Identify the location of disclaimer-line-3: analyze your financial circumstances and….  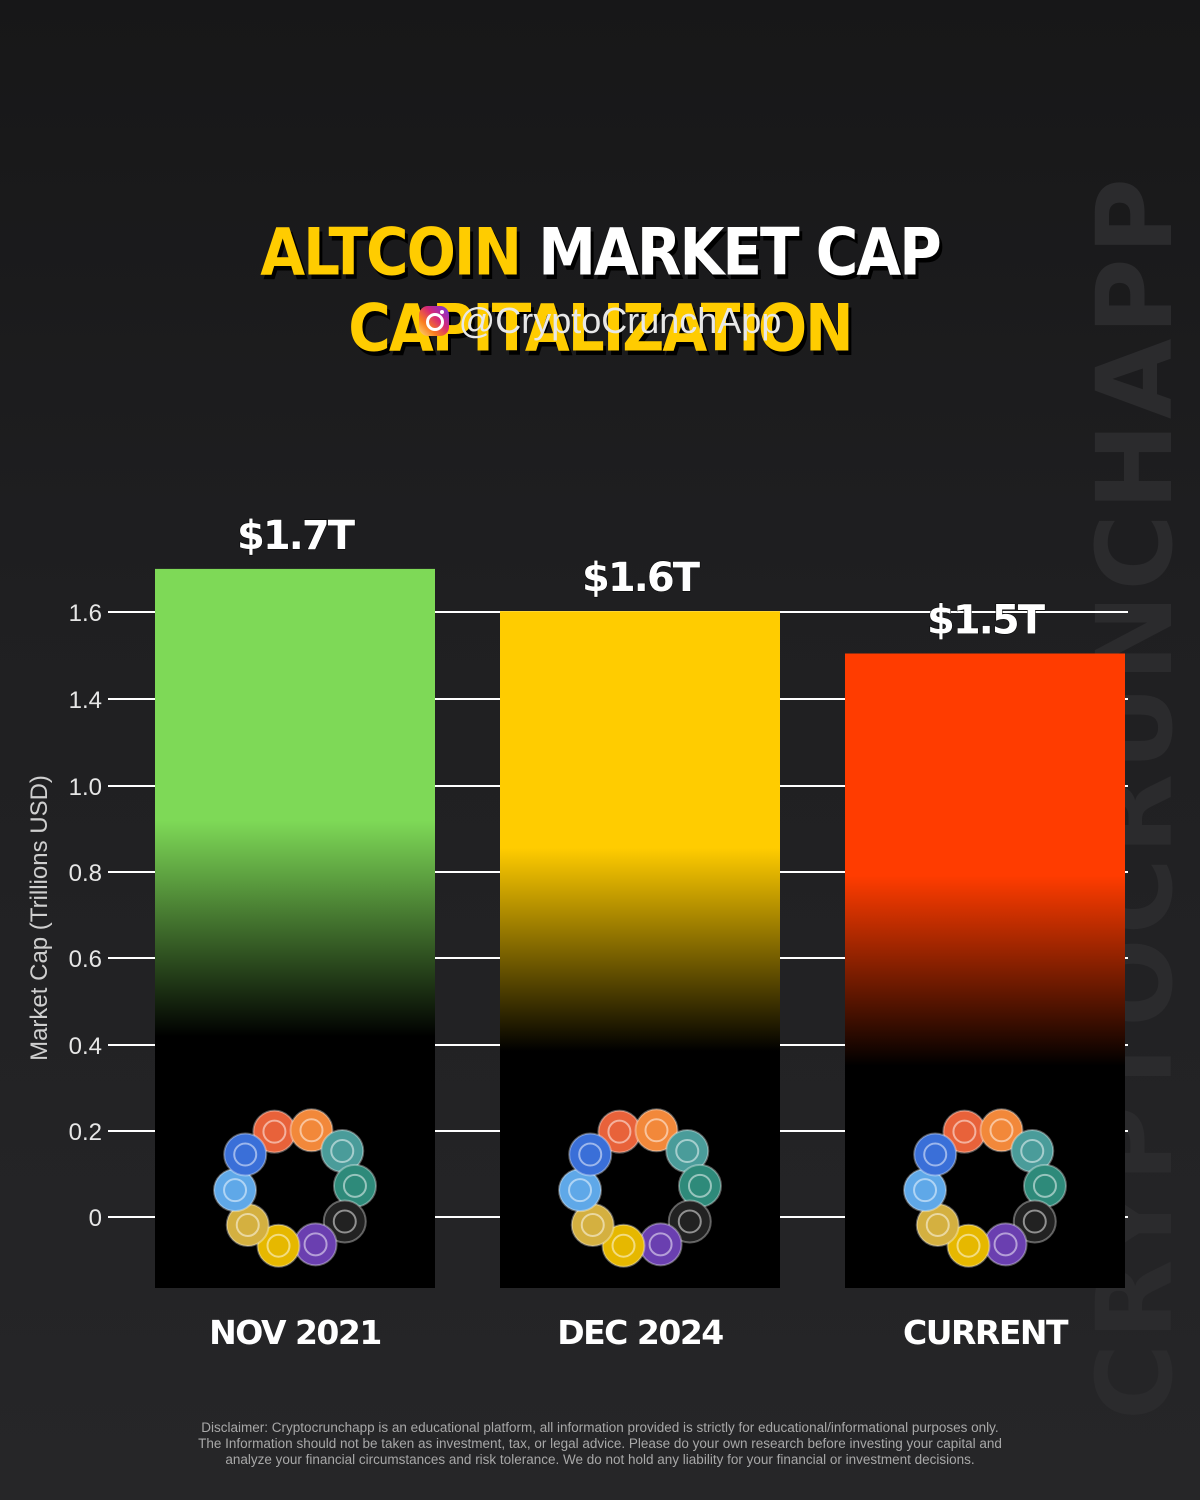
(600, 1459).